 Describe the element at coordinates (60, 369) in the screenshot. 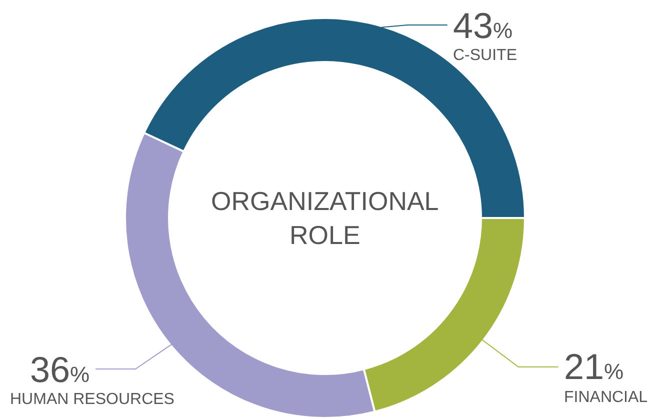

I see `data-label: 36%` at that location.